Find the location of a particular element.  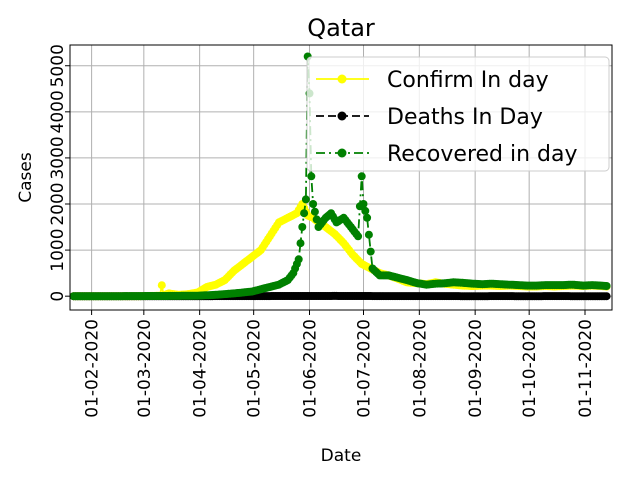

legend-box is located at coordinates (458, 114).